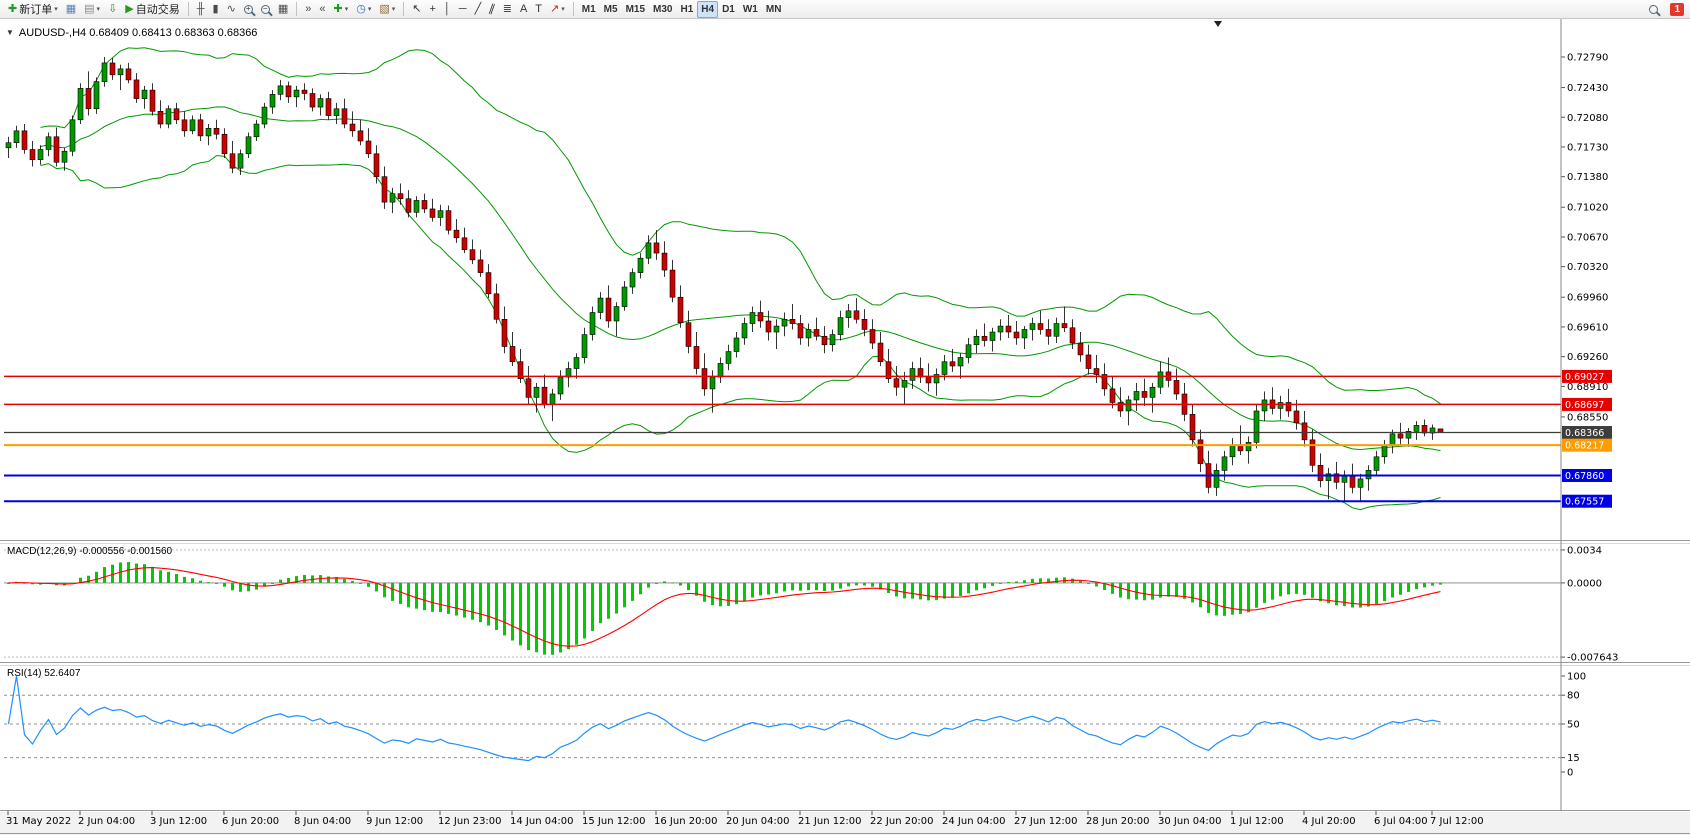  What do you see at coordinates (1584, 377) in the screenshot?
I see `svg-text: 0.69027` at bounding box center [1584, 377].